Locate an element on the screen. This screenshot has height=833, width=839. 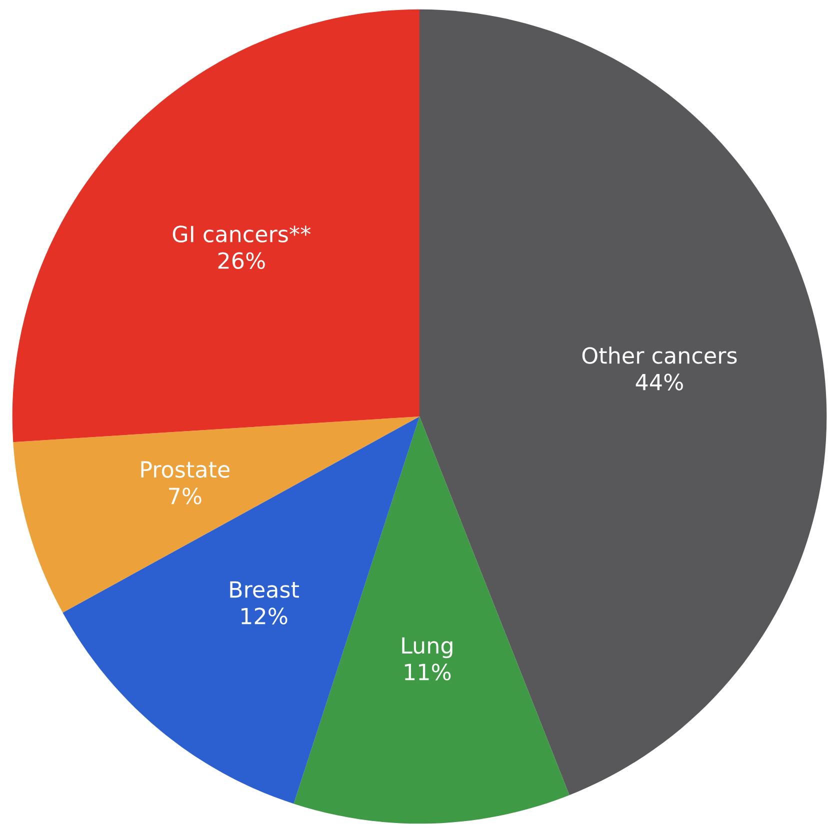
slice-label: Prostate is located at coordinates (185, 469).